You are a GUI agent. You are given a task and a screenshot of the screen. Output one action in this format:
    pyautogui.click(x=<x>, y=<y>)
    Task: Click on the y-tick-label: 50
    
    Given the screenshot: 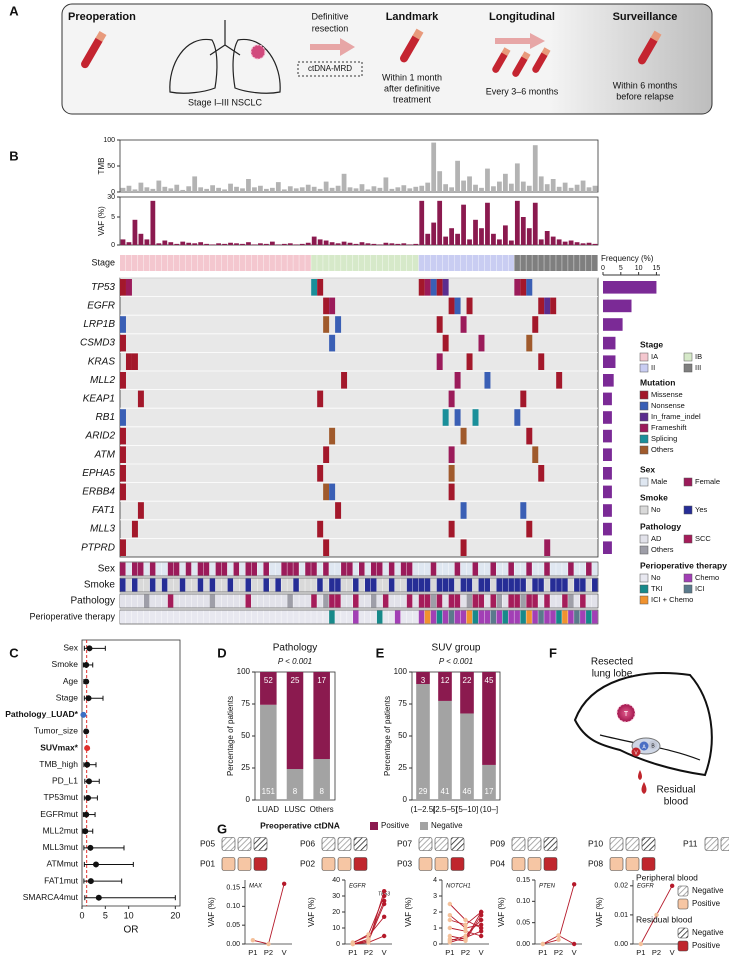 What is the action you would take?
    pyautogui.click(x=111, y=166)
    